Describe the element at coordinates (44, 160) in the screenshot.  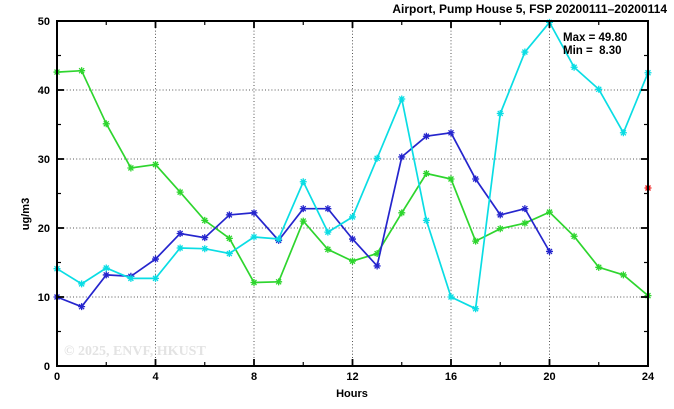
I see `y-tick-label: 30` at that location.